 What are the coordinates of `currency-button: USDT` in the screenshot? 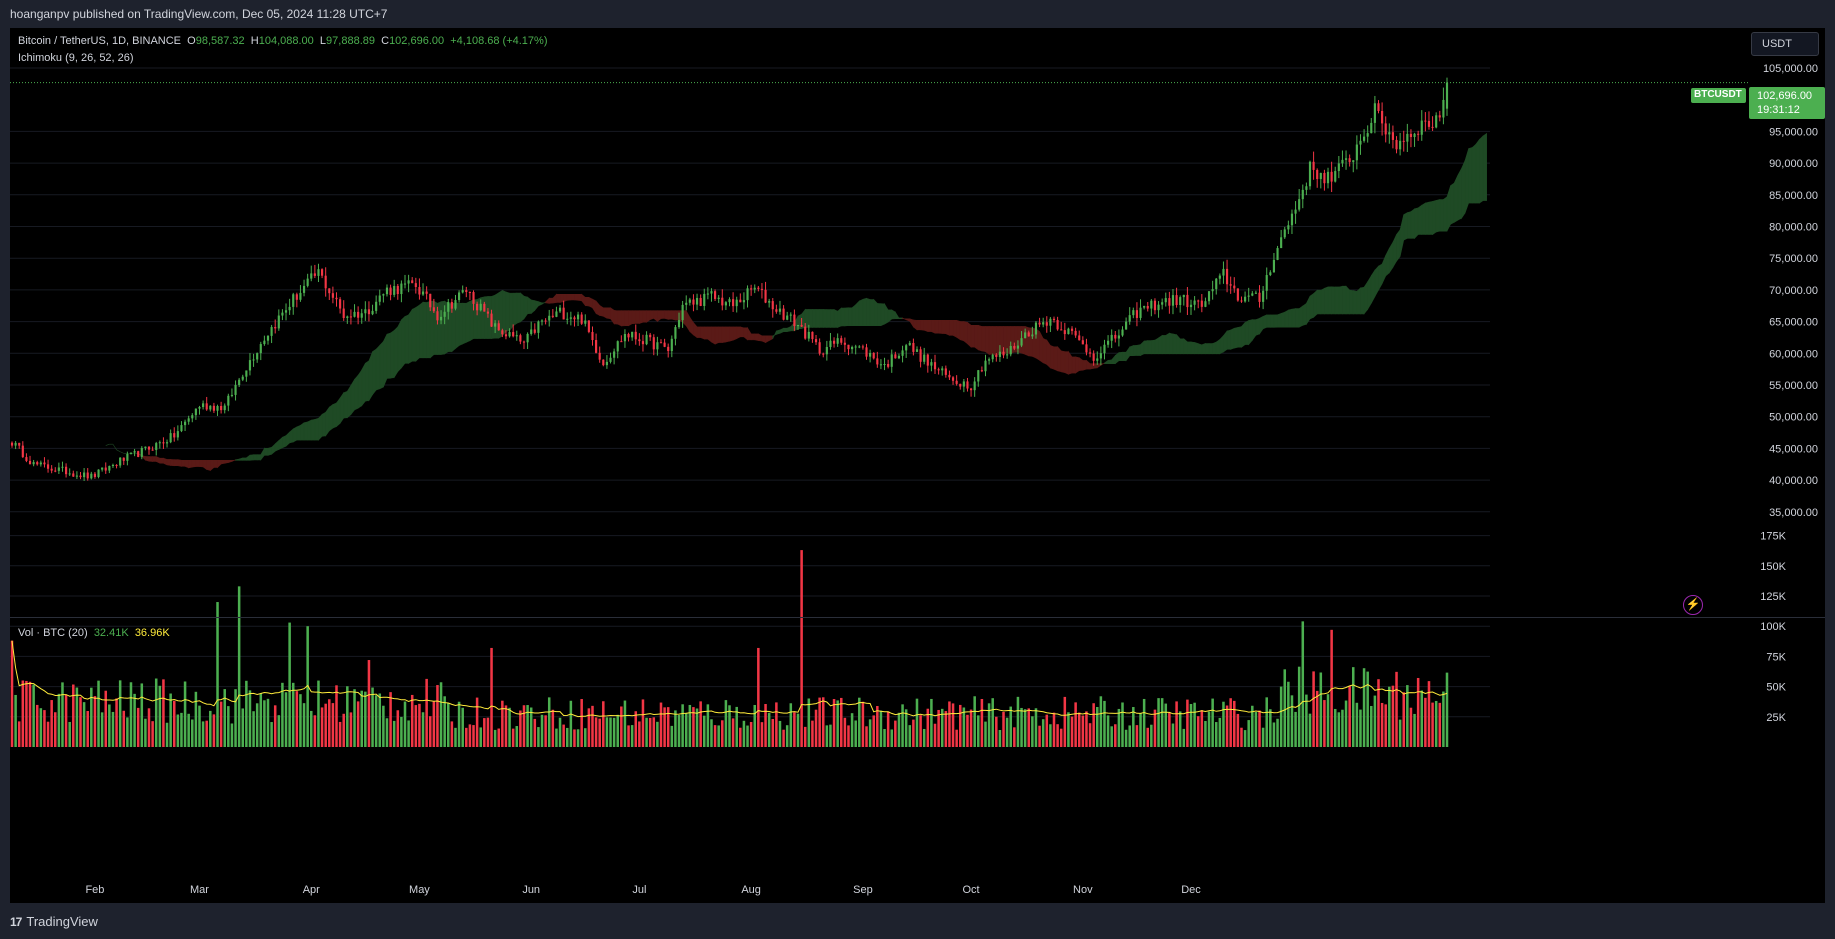 It's located at (1785, 44).